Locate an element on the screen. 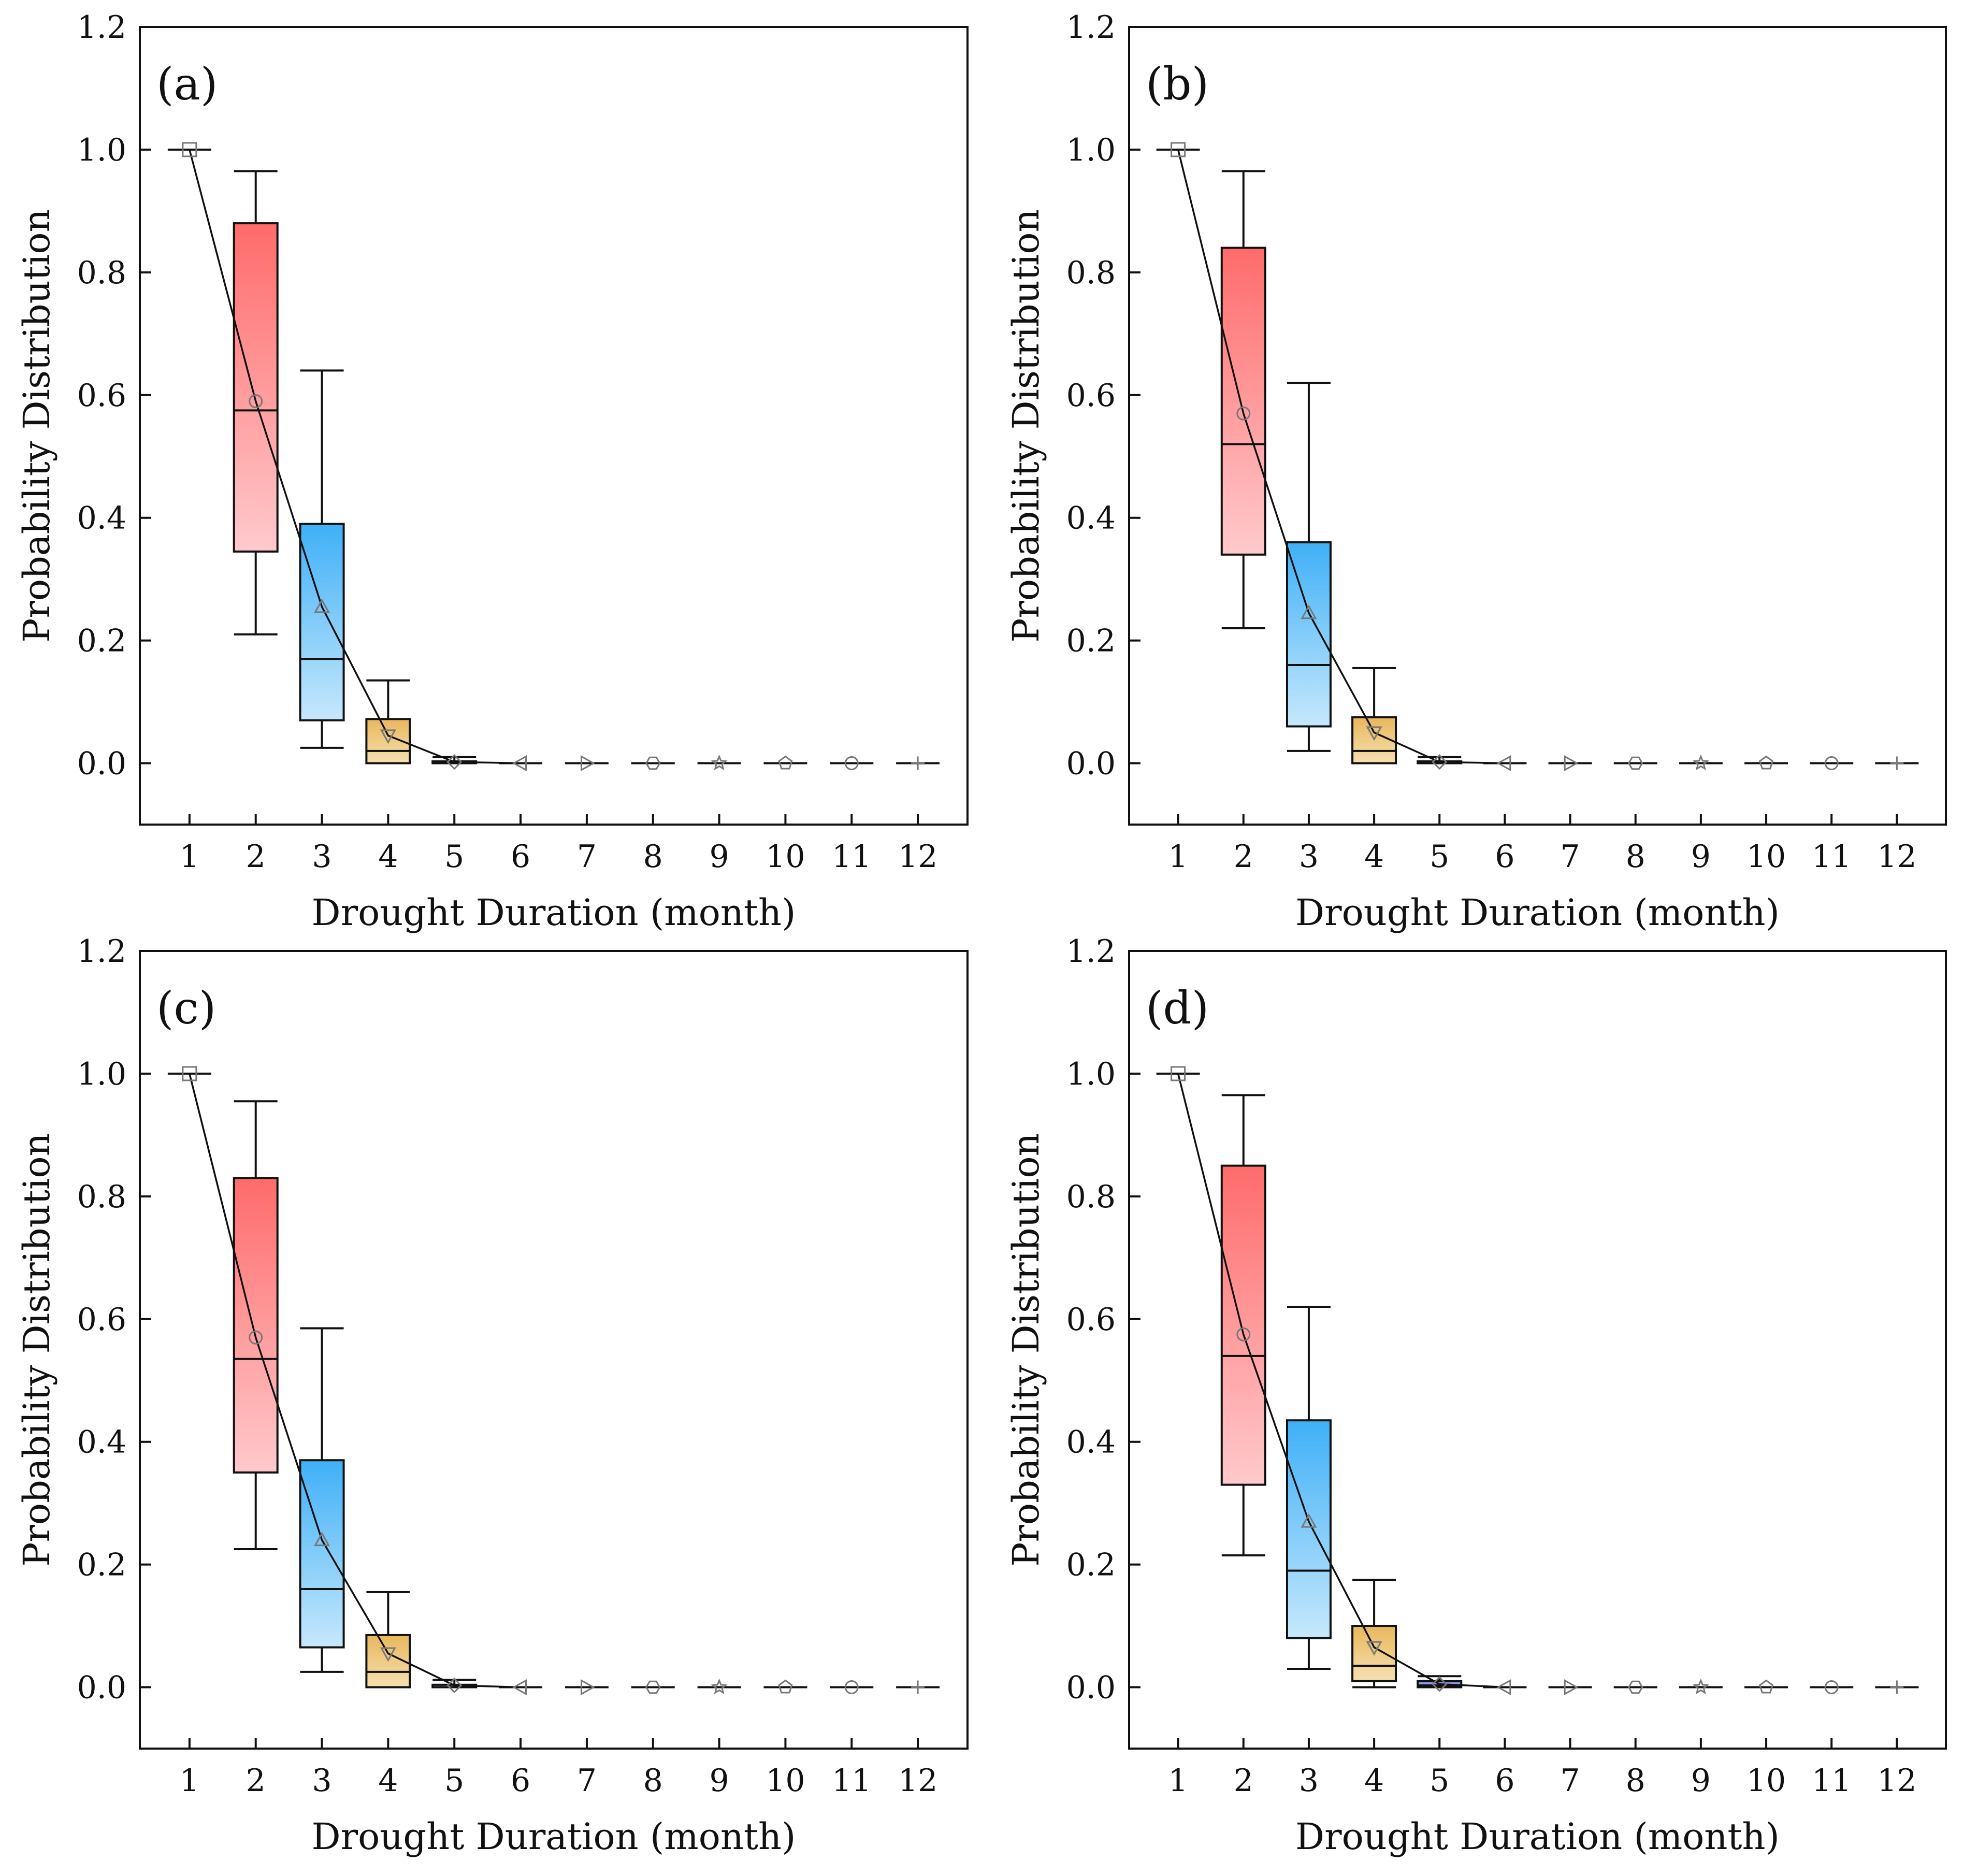 This screenshot has width=1978, height=1876. x-axis-title: Drought Duration (month) is located at coordinates (554, 1836).